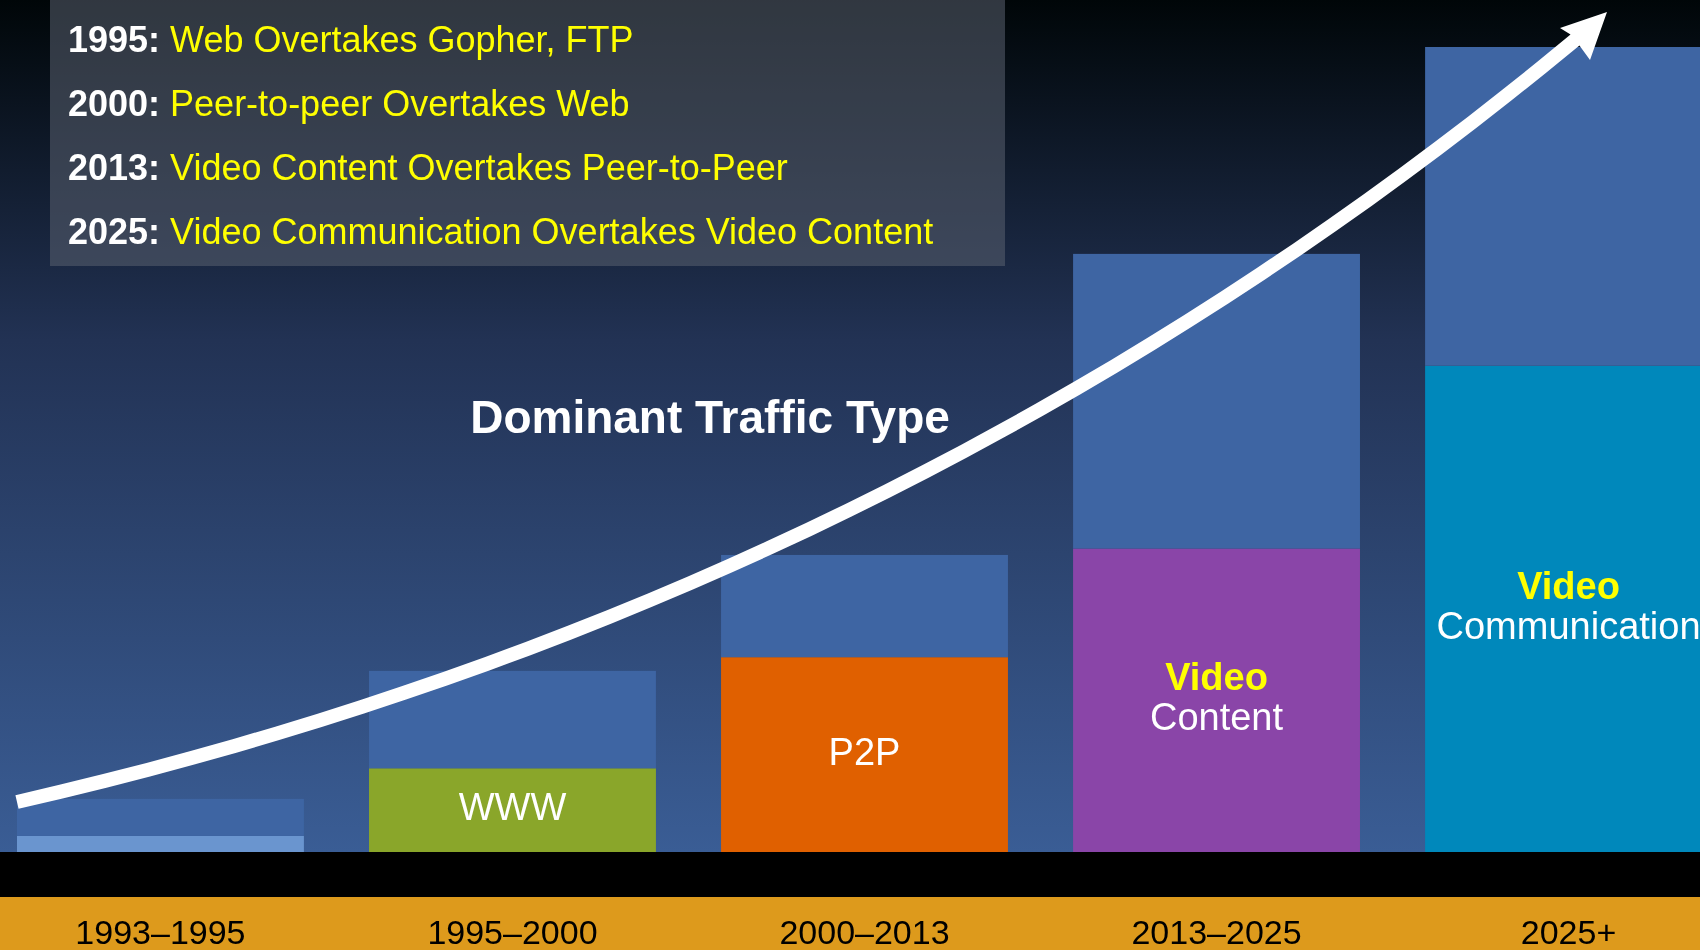  What do you see at coordinates (1568, 605) in the screenshot?
I see `annotation: Video Communication` at bounding box center [1568, 605].